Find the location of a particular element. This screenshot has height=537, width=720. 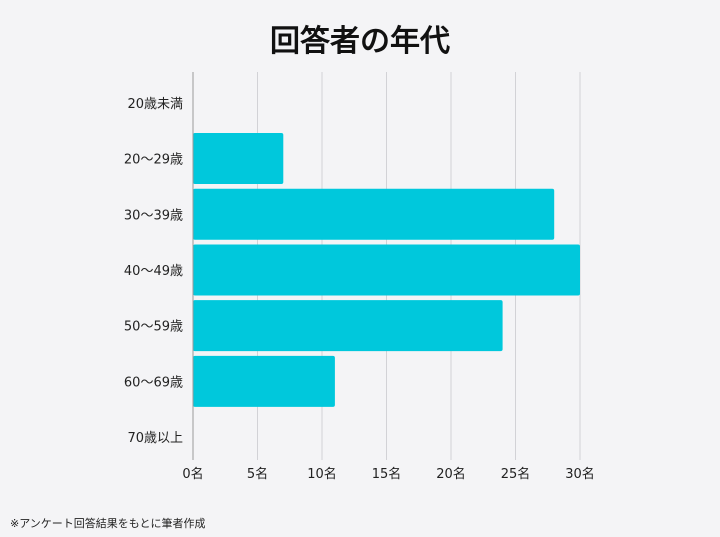

x-tick-label: 15名 is located at coordinates (387, 474).